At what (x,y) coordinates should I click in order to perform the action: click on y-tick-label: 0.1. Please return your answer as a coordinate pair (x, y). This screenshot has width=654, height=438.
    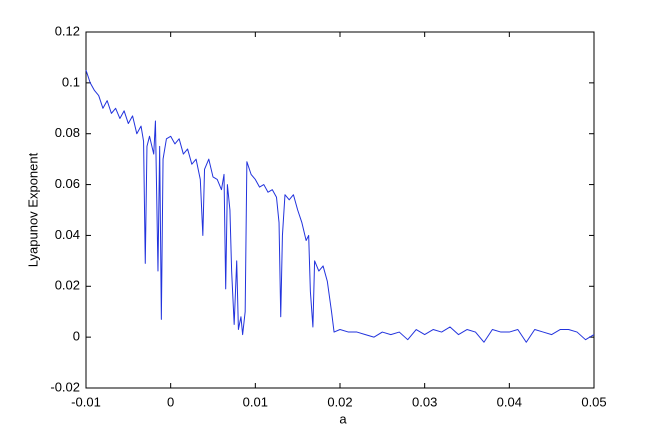
    Looking at the image, I should click on (71, 81).